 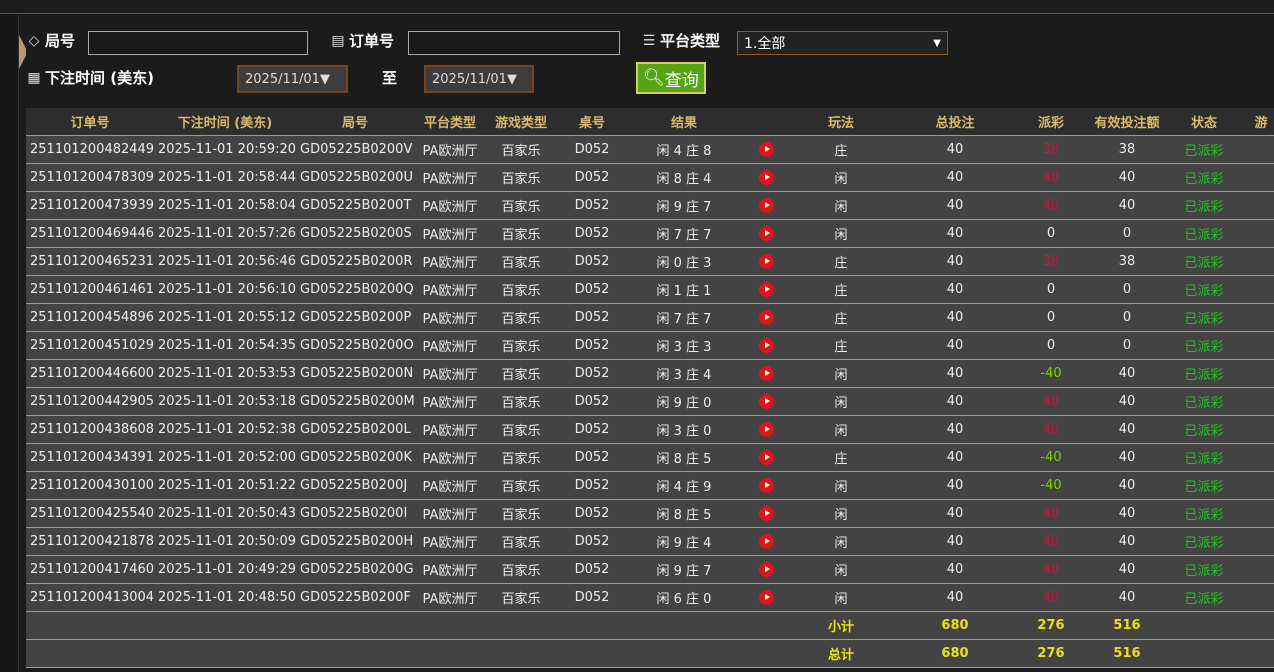 What do you see at coordinates (355, 429) in the screenshot?
I see `round-id-cell: GD05225B0200L` at bounding box center [355, 429].